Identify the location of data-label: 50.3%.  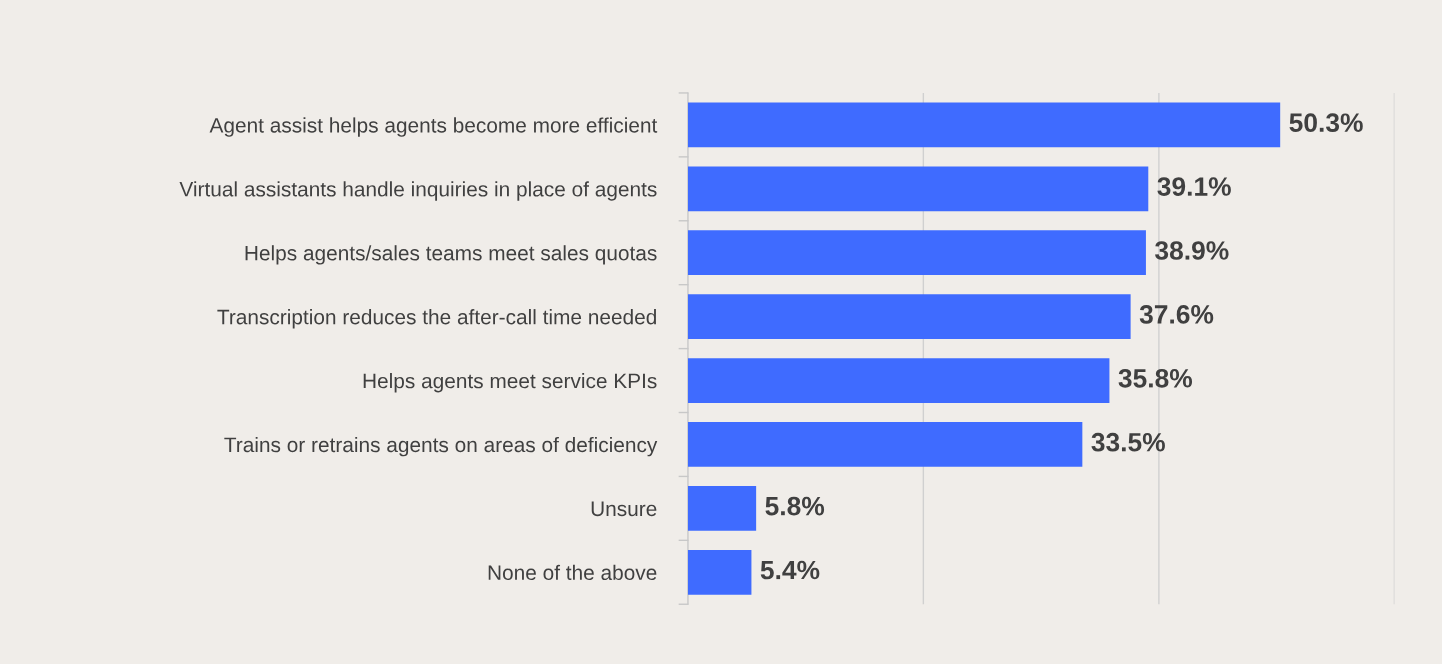
(1326, 123).